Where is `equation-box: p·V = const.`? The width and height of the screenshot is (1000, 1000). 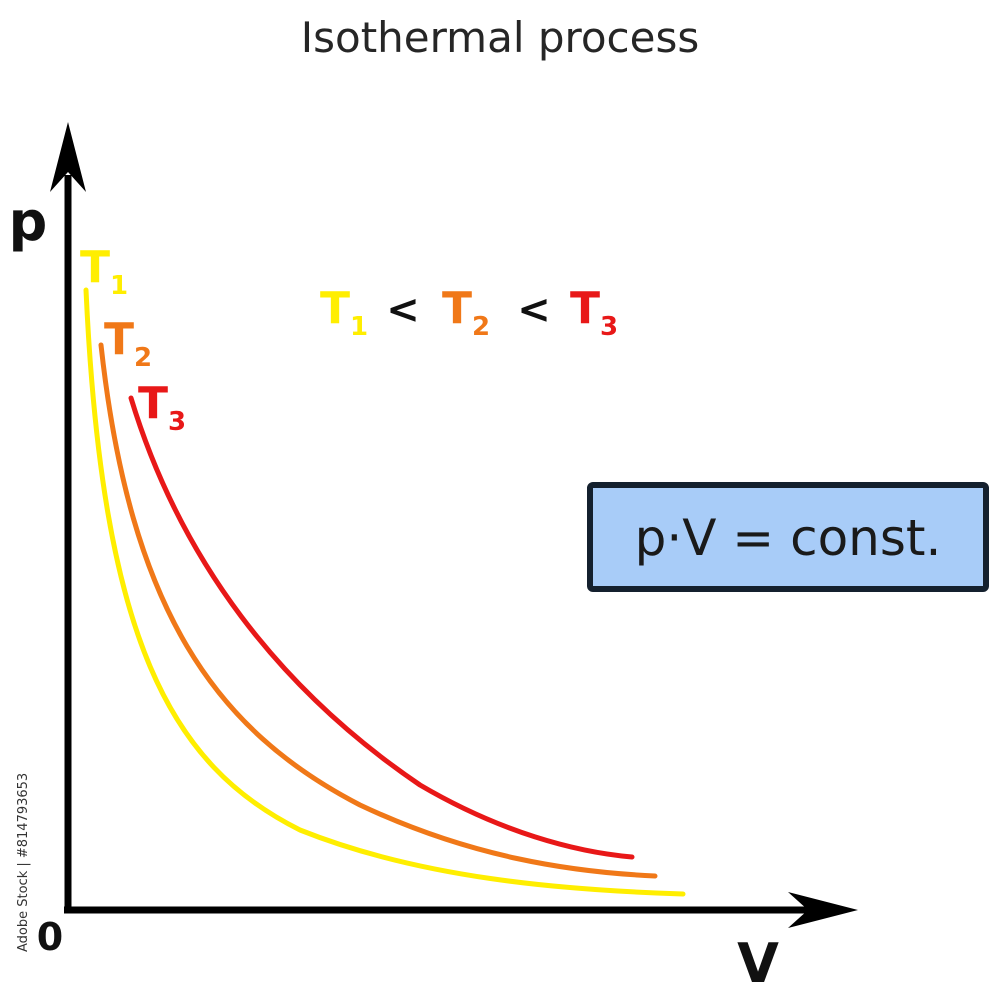
equation-box: p·V = const. is located at coordinates (788, 537).